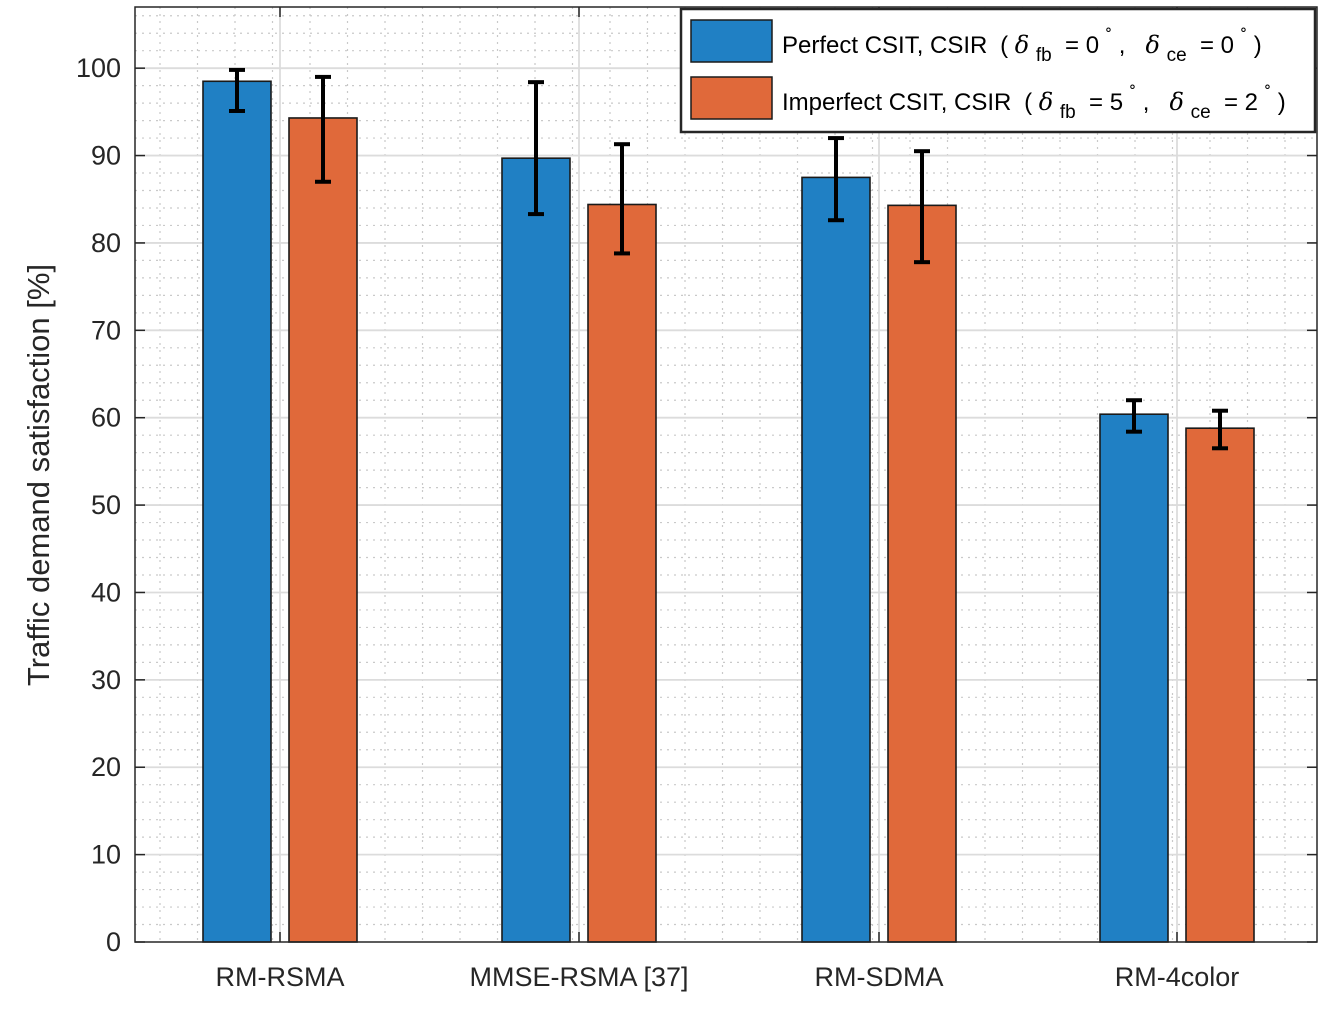 The width and height of the screenshot is (1329, 1009). Describe the element at coordinates (1046, 102) in the screenshot. I see `legend-label-2-sym1: δ` at that location.